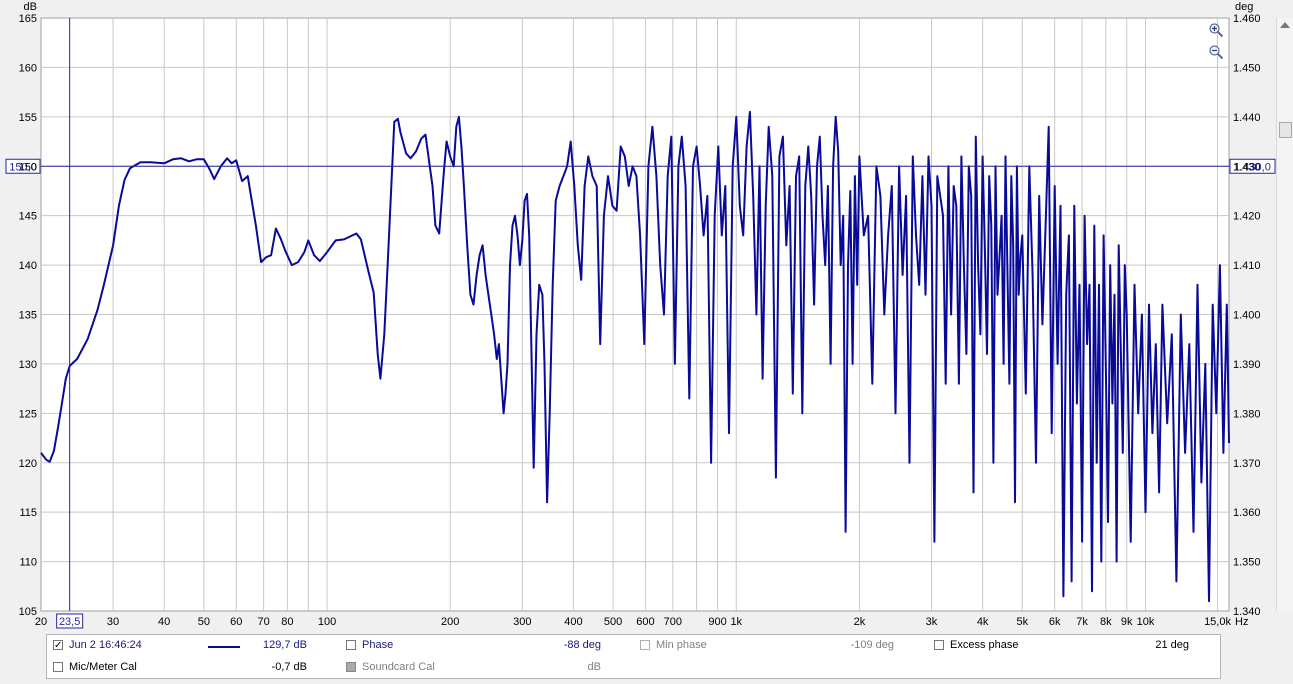  What do you see at coordinates (1247, 365) in the screenshot?
I see `y2-tick-label: 1.390` at bounding box center [1247, 365].